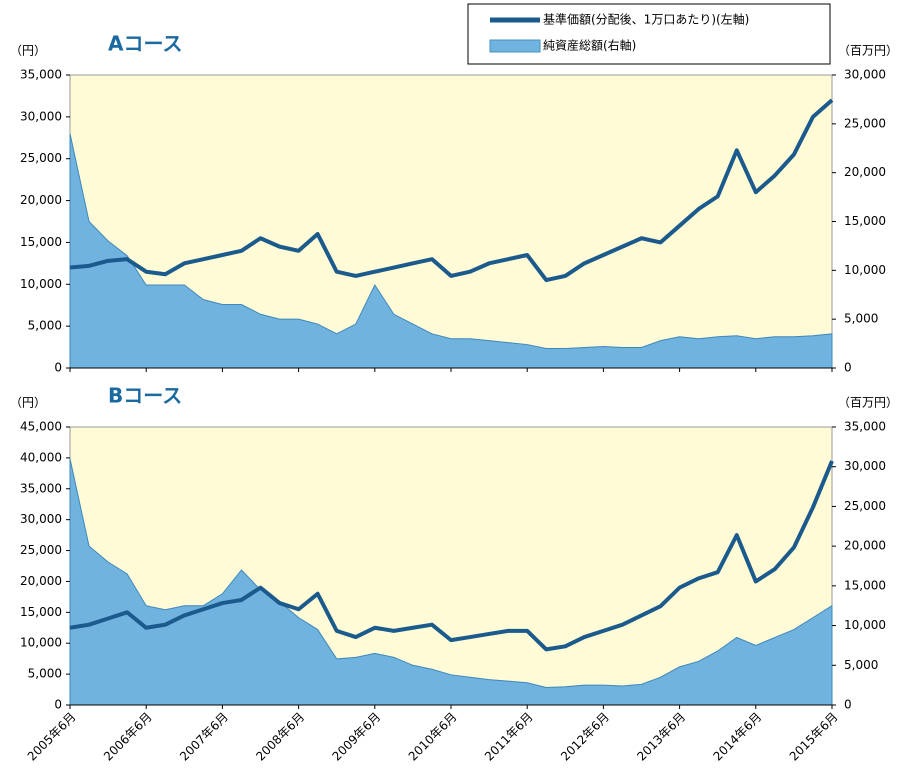 The image size is (904, 776). I want to click on chart-title: Bコース, so click(145, 396).